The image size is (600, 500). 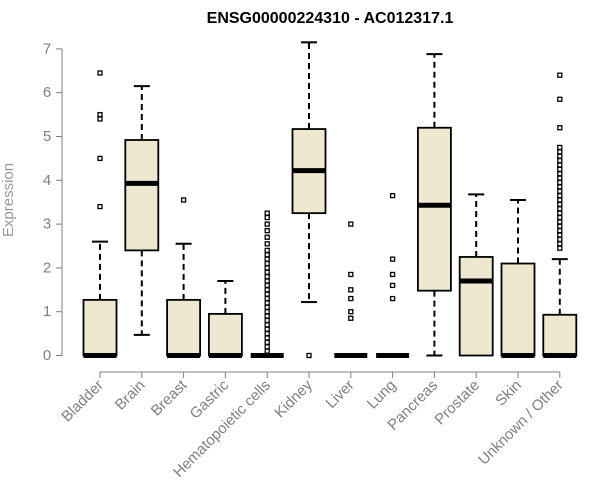 I want to click on y-tick-label: 6, so click(x=47, y=92).